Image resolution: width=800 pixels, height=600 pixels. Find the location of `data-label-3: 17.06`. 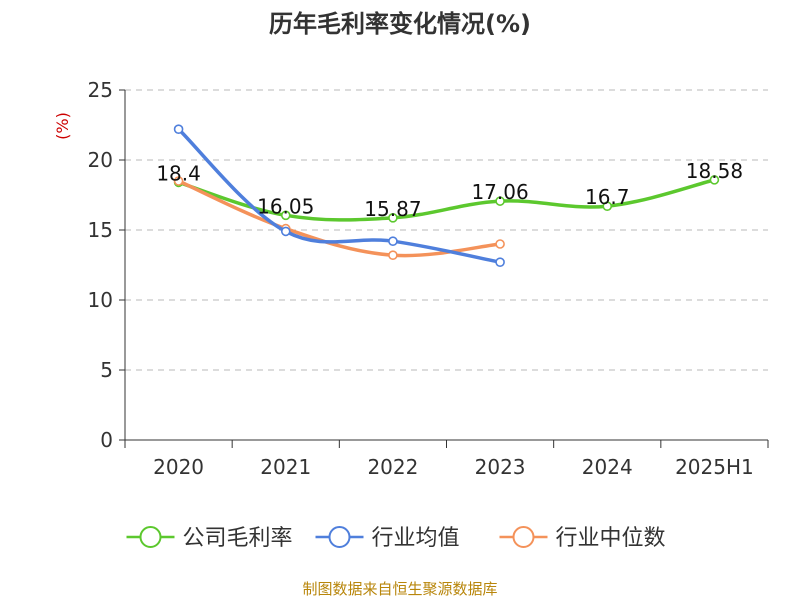

data-label-3: 17.06 is located at coordinates (499, 192).